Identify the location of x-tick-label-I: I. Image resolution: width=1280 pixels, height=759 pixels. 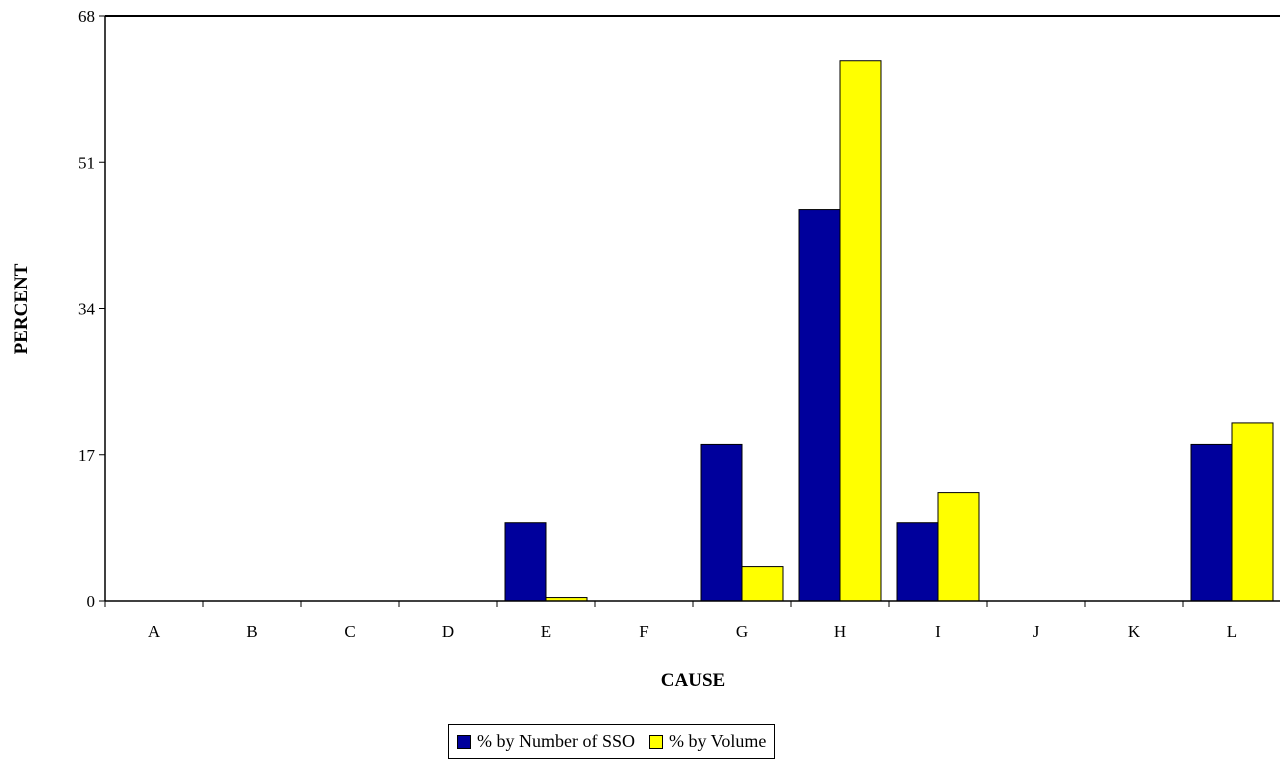
(938, 631).